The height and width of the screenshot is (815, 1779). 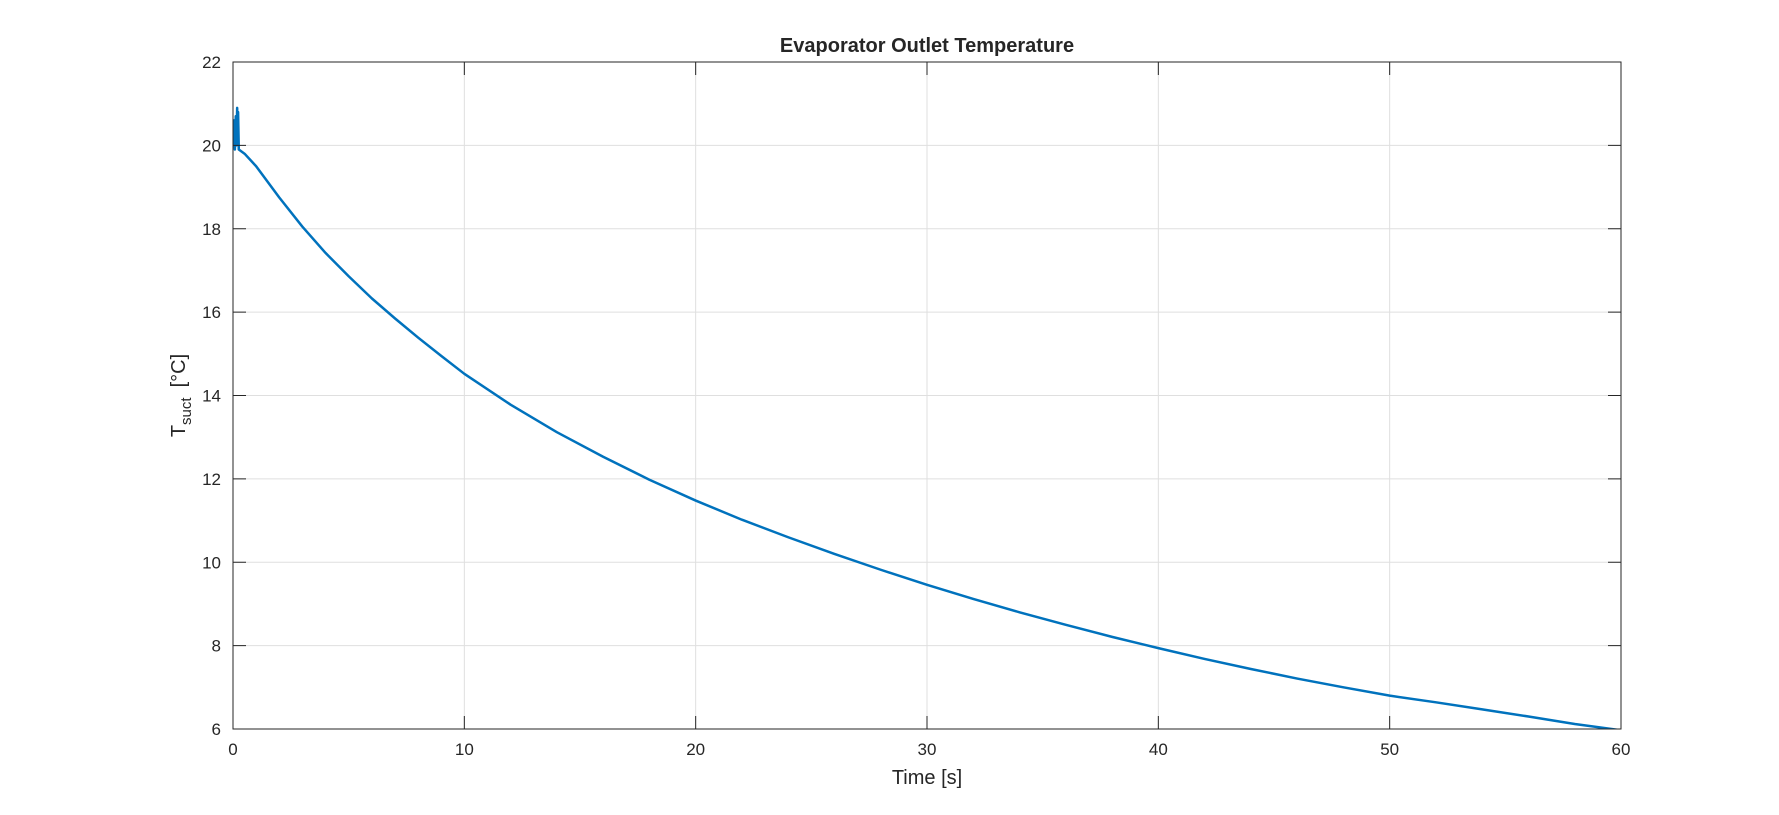 What do you see at coordinates (211, 562) in the screenshot?
I see `y-tick-label: 10` at bounding box center [211, 562].